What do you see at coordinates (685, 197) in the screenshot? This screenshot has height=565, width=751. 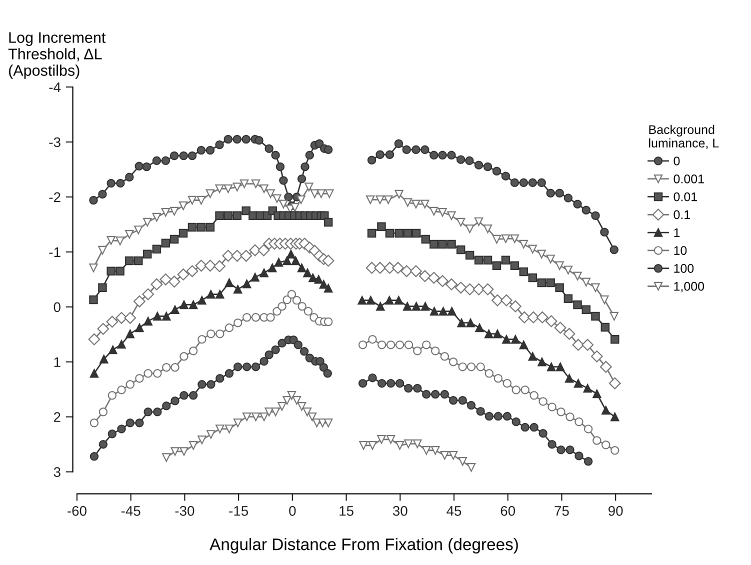 I see `legend-label: 0.01` at bounding box center [685, 197].